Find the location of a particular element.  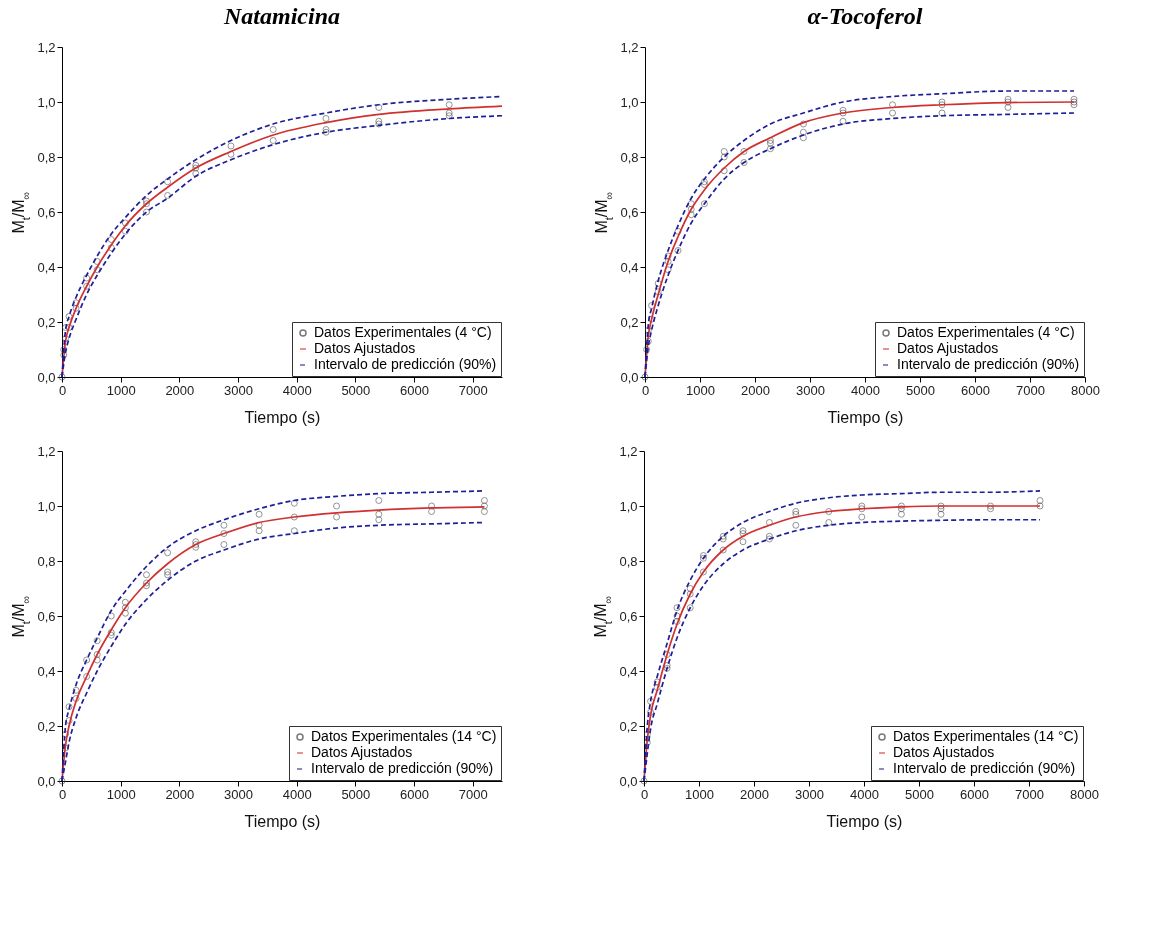

legend-label: Datos Experimentales (4 °C) is located at coordinates (403, 332).